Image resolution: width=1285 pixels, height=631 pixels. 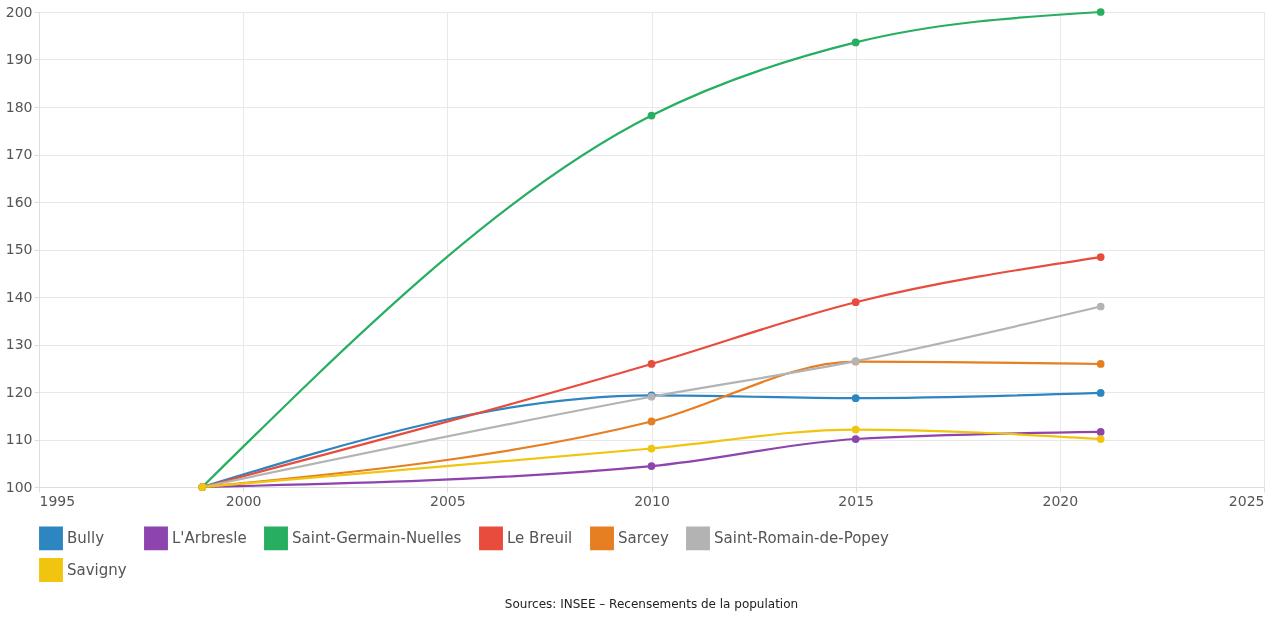 I want to click on x-tick-label: 2005, so click(x=448, y=500).